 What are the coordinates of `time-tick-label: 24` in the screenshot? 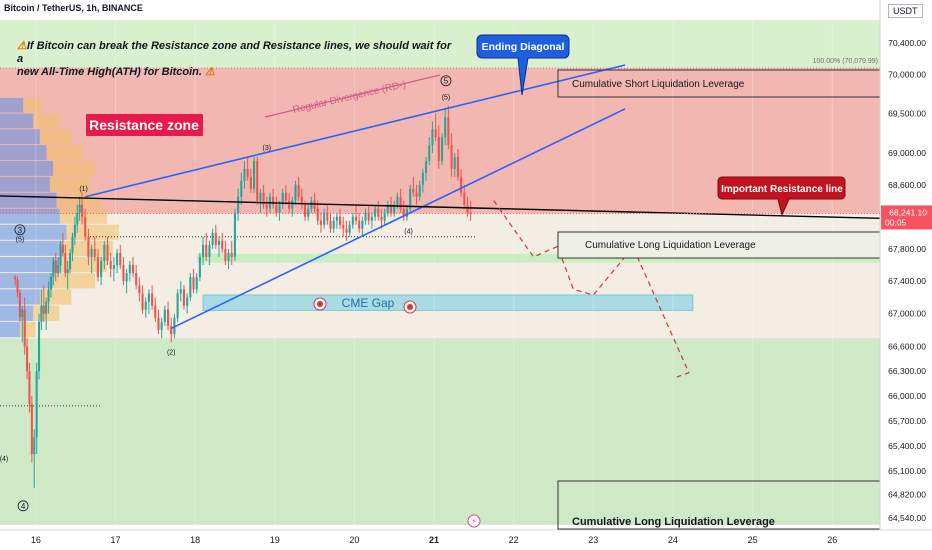 It's located at (673, 540).